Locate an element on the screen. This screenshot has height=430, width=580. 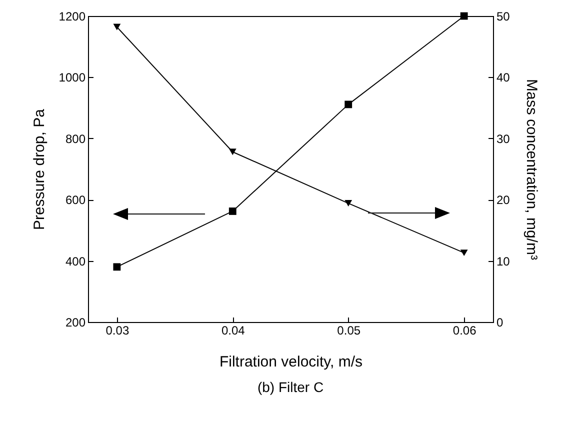
y-tick-label: 200 is located at coordinates (75, 323).